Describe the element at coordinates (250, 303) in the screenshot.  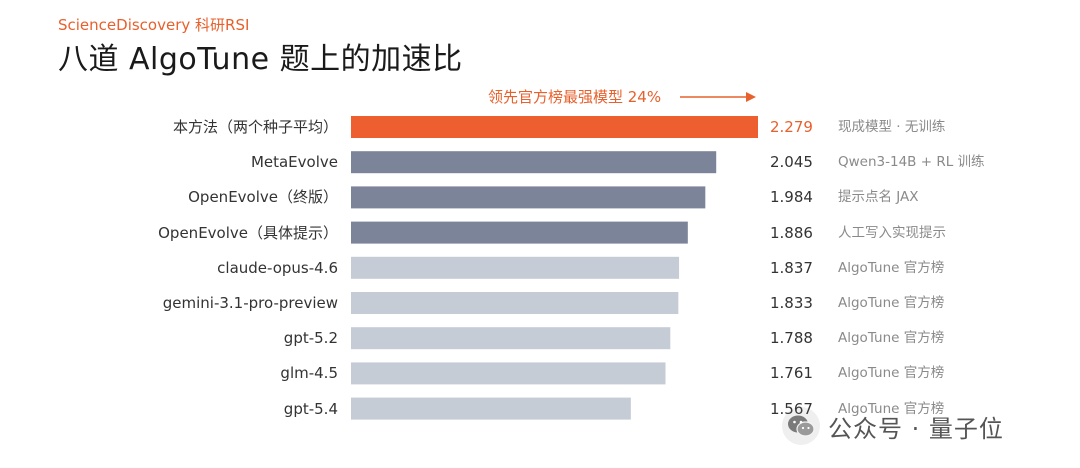
I see `category-label: gemini-3.1-pro-preview` at that location.